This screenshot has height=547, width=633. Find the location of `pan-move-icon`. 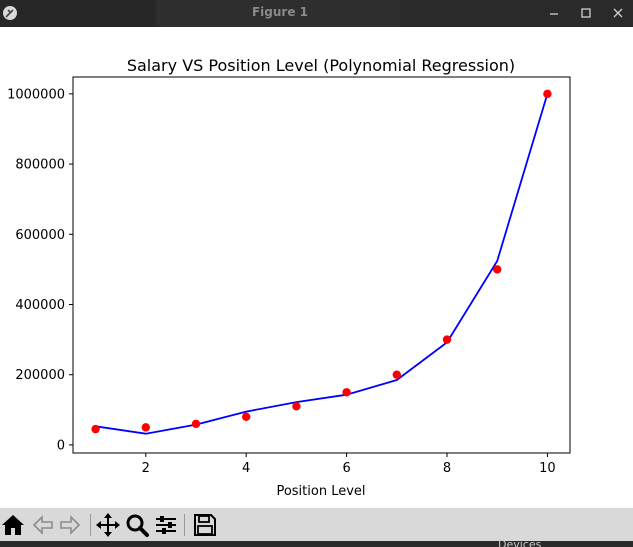

pan-move-icon is located at coordinates (108, 525).